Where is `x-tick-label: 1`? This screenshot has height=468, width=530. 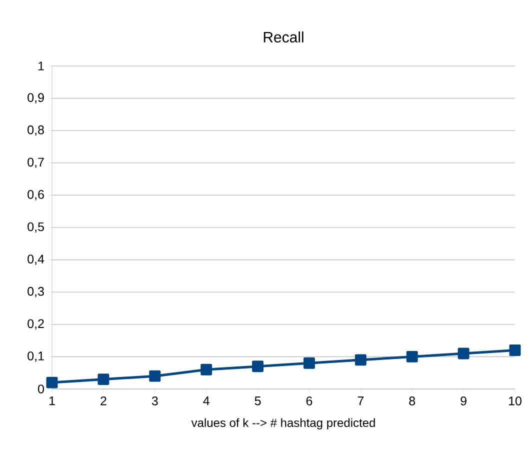 x-tick-label: 1 is located at coordinates (52, 401).